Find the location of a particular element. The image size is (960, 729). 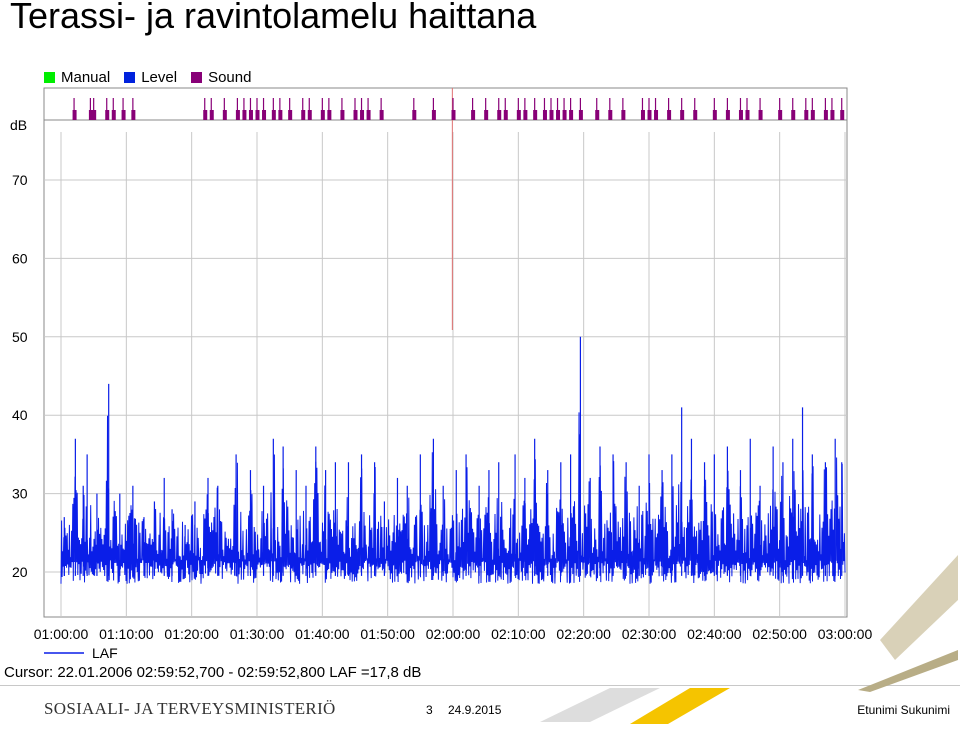

chart-legend: Manual Level Sound is located at coordinates (147, 77).